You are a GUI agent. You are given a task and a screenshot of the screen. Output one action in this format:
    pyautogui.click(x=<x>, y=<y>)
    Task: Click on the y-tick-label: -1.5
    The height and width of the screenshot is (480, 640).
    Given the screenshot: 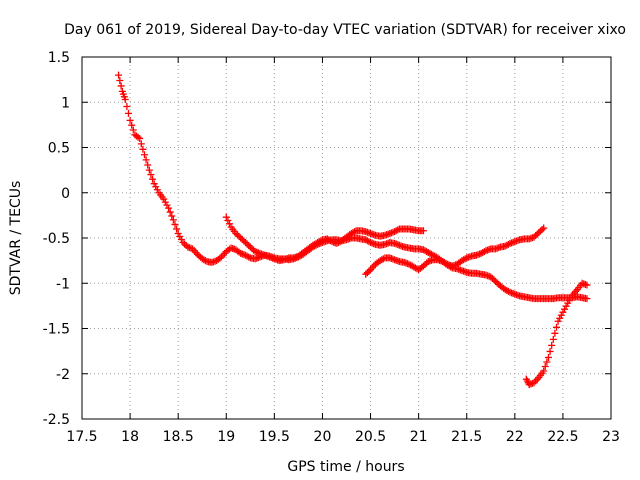 What is the action you would take?
    pyautogui.click(x=56, y=330)
    